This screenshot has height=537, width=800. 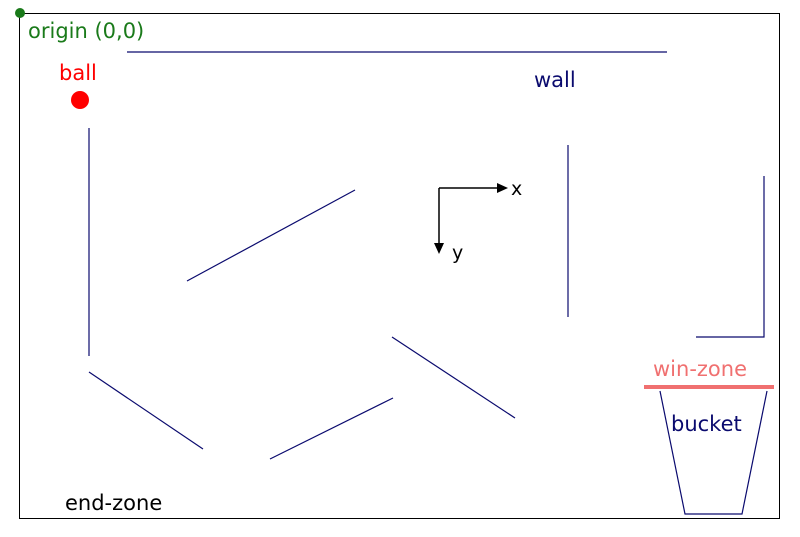 I want to click on x-arrow-icon, so click(x=502, y=188).